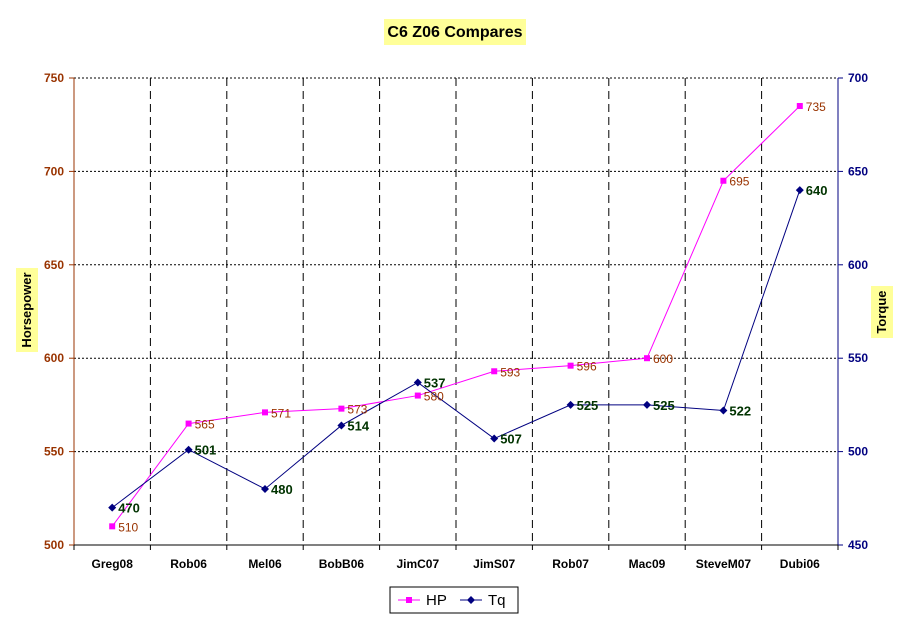 This screenshot has height=621, width=909. I want to click on x-tick-label: Mac09, so click(647, 564).